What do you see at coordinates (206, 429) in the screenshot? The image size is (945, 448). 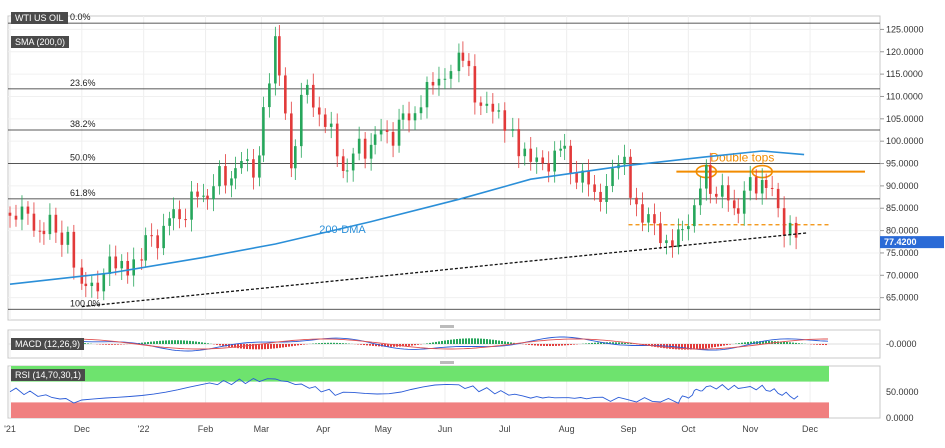 I see `x-tick-label: Feb` at bounding box center [206, 429].